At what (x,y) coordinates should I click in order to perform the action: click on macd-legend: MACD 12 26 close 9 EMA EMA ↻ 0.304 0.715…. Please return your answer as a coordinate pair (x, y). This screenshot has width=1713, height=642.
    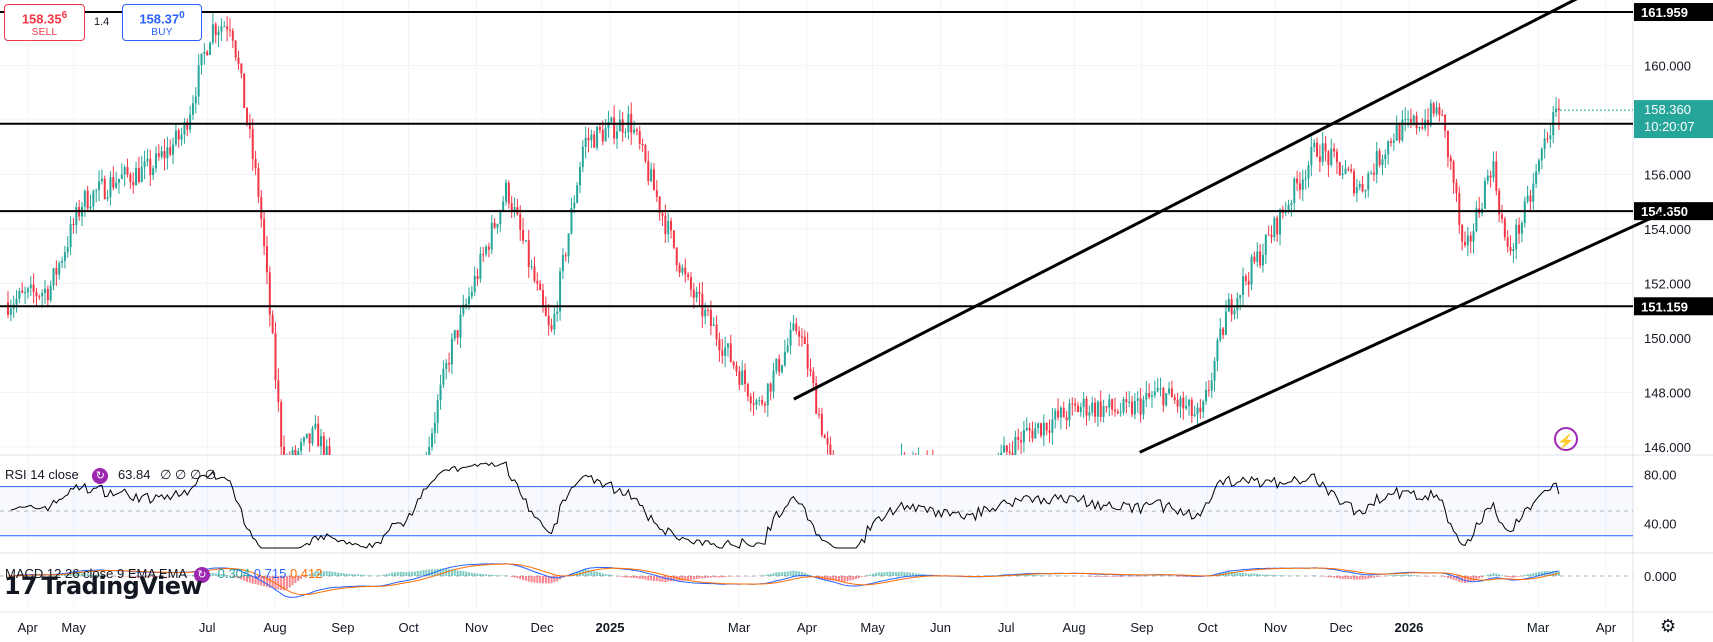
    Looking at the image, I should click on (164, 574).